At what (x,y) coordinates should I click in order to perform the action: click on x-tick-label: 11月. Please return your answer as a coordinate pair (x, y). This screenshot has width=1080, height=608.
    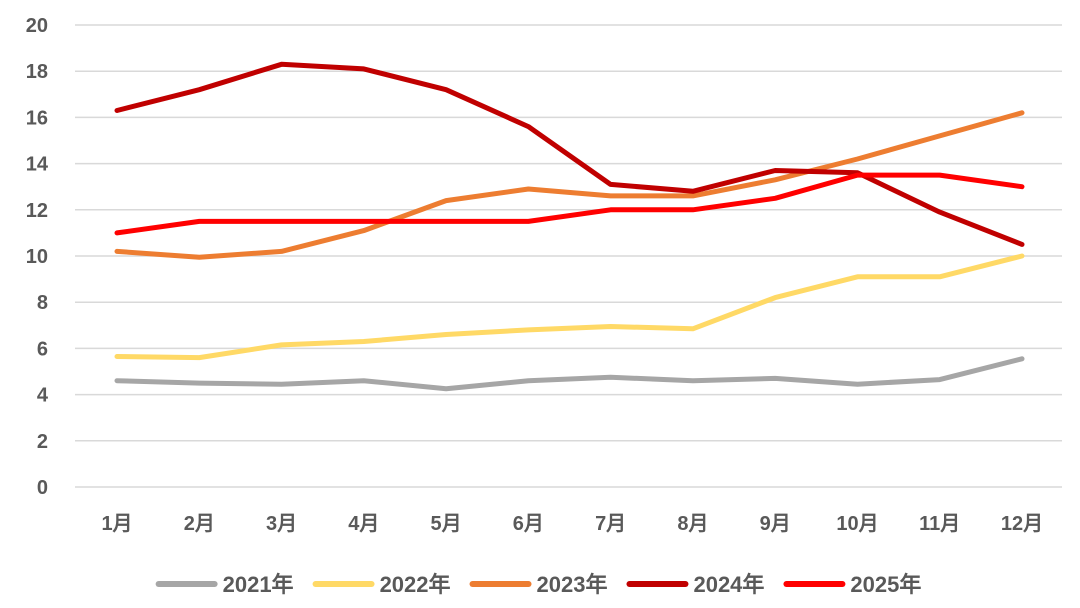
    Looking at the image, I should click on (939, 524).